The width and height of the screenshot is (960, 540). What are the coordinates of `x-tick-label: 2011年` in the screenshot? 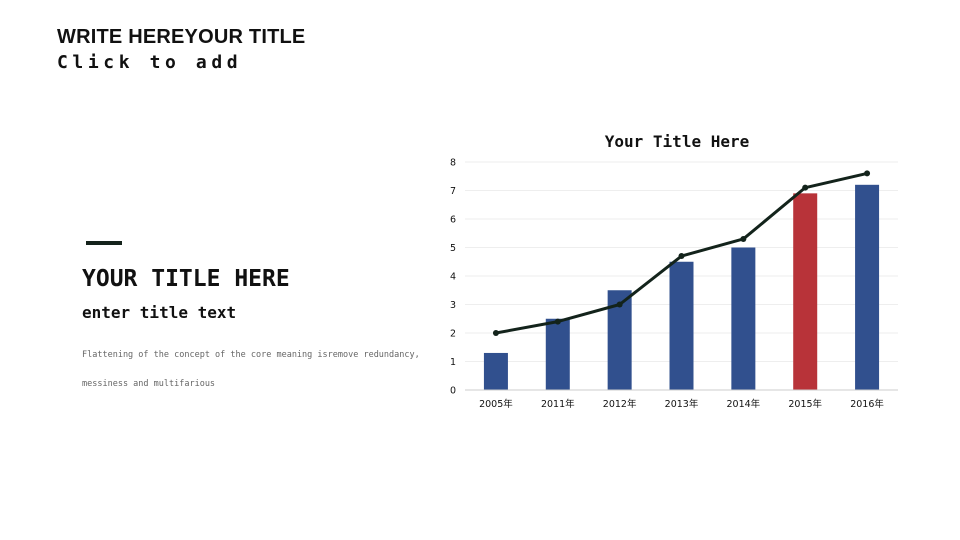 It's located at (558, 404).